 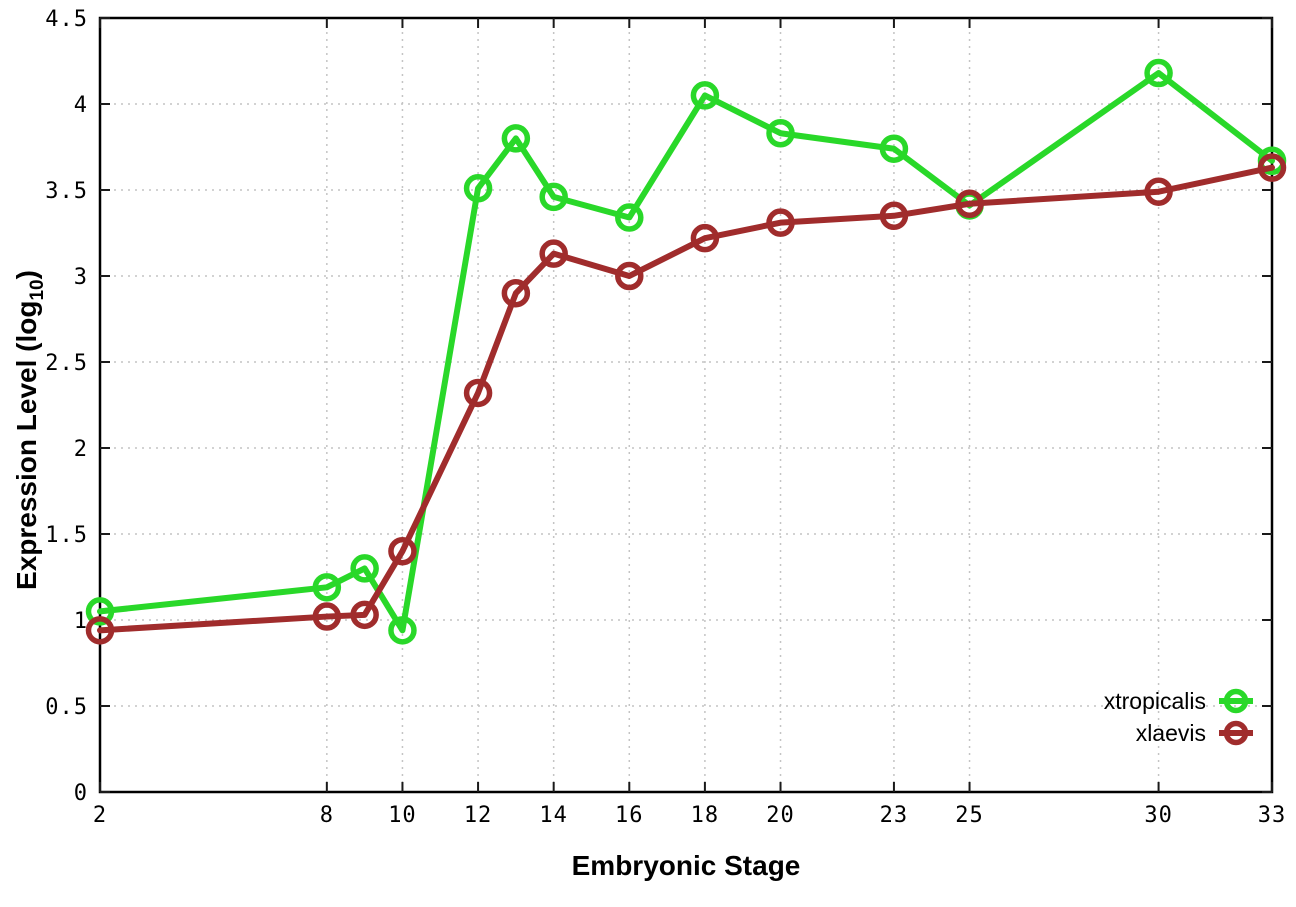 What do you see at coordinates (1236, 733) in the screenshot?
I see `legend-marker-xlaevis` at bounding box center [1236, 733].